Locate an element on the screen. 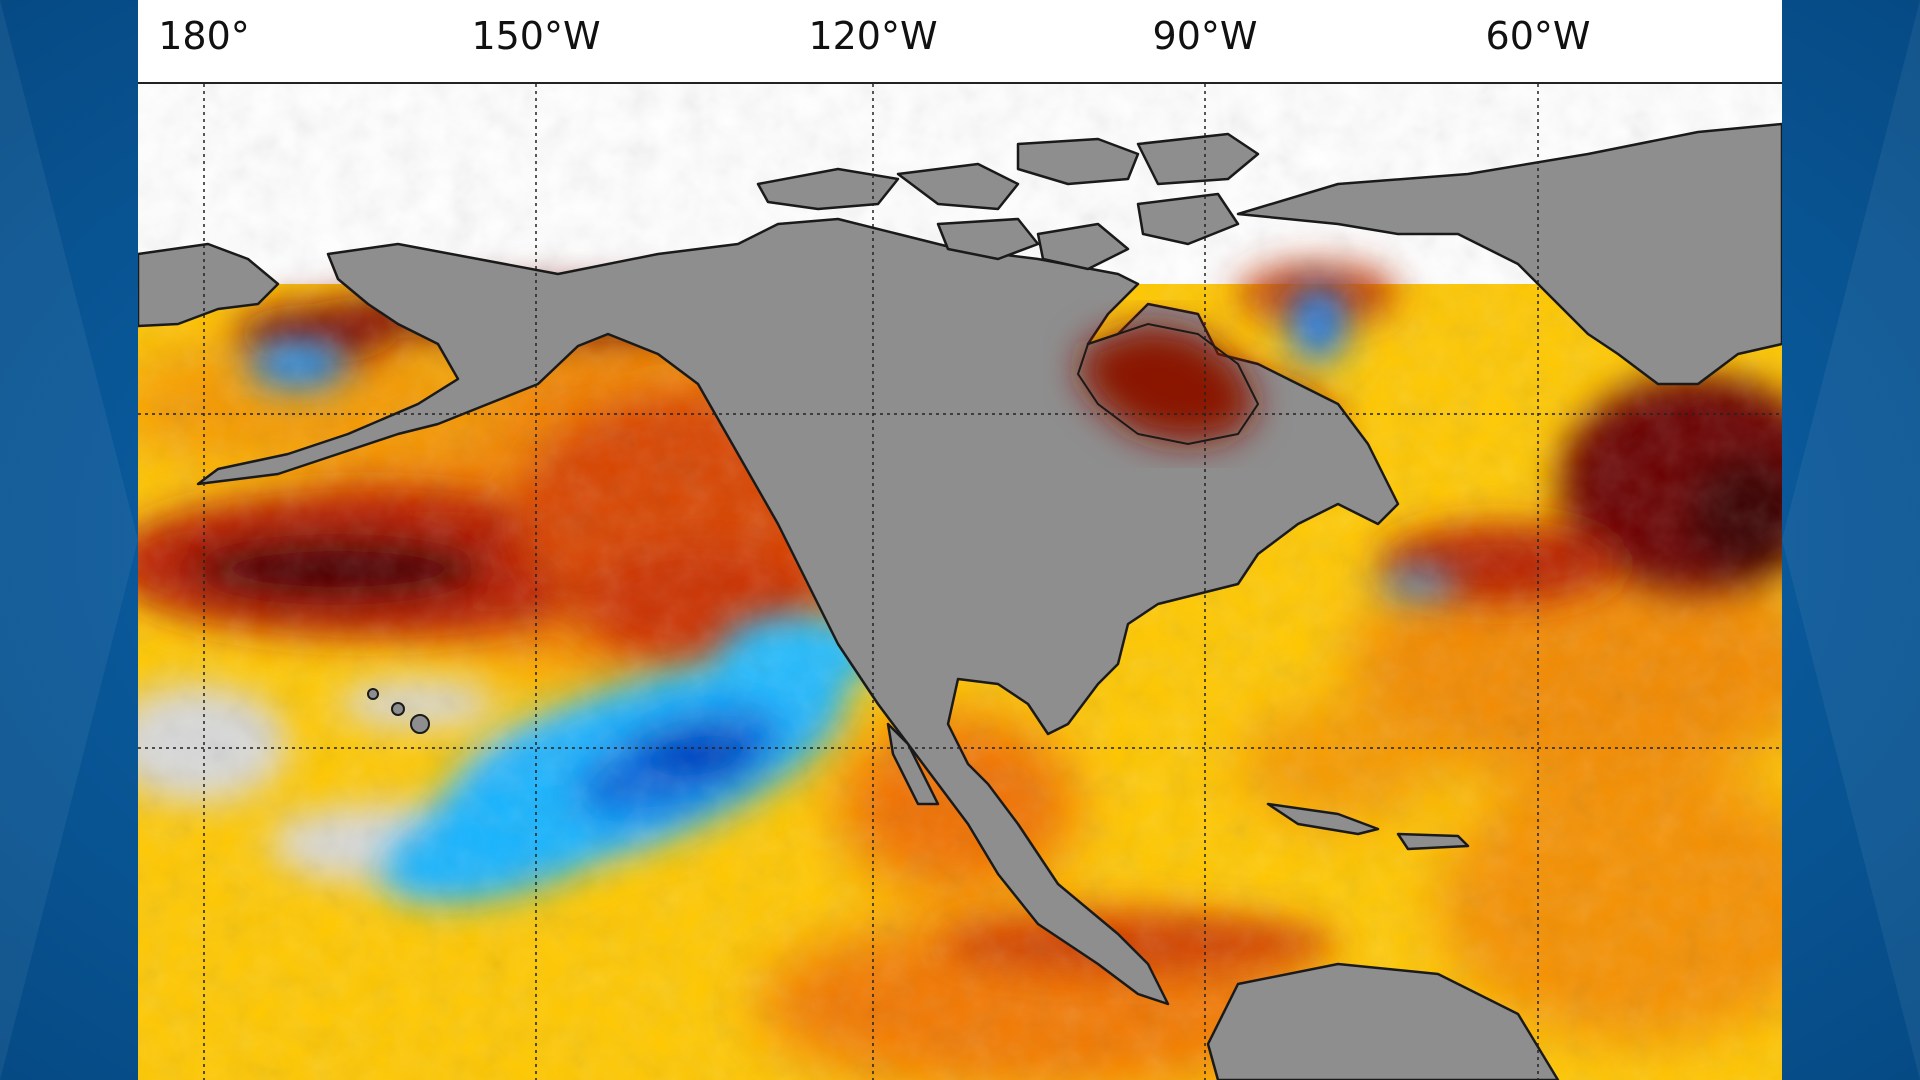 This screenshot has width=1920, height=1080. hudson-bay-coast is located at coordinates (1168, 384).